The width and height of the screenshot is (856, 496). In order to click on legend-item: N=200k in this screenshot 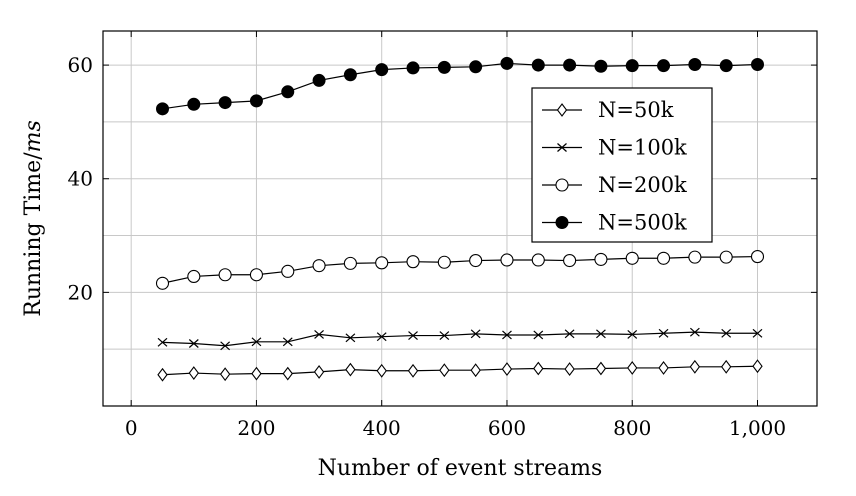, I will do `click(614, 185)`.